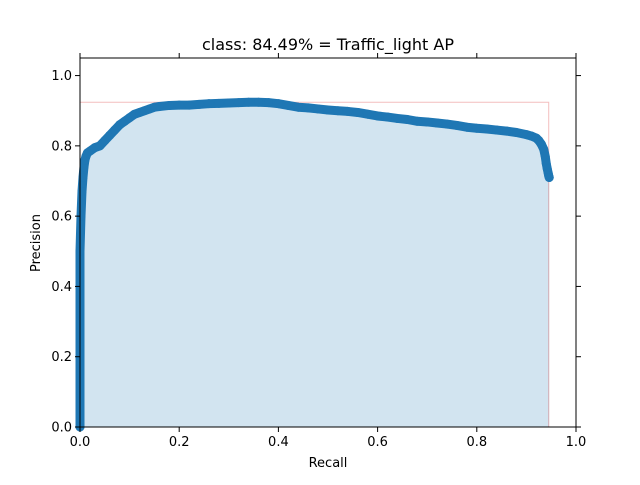 This screenshot has width=640, height=485. I want to click on x-tick-label: 0.6, so click(377, 442).